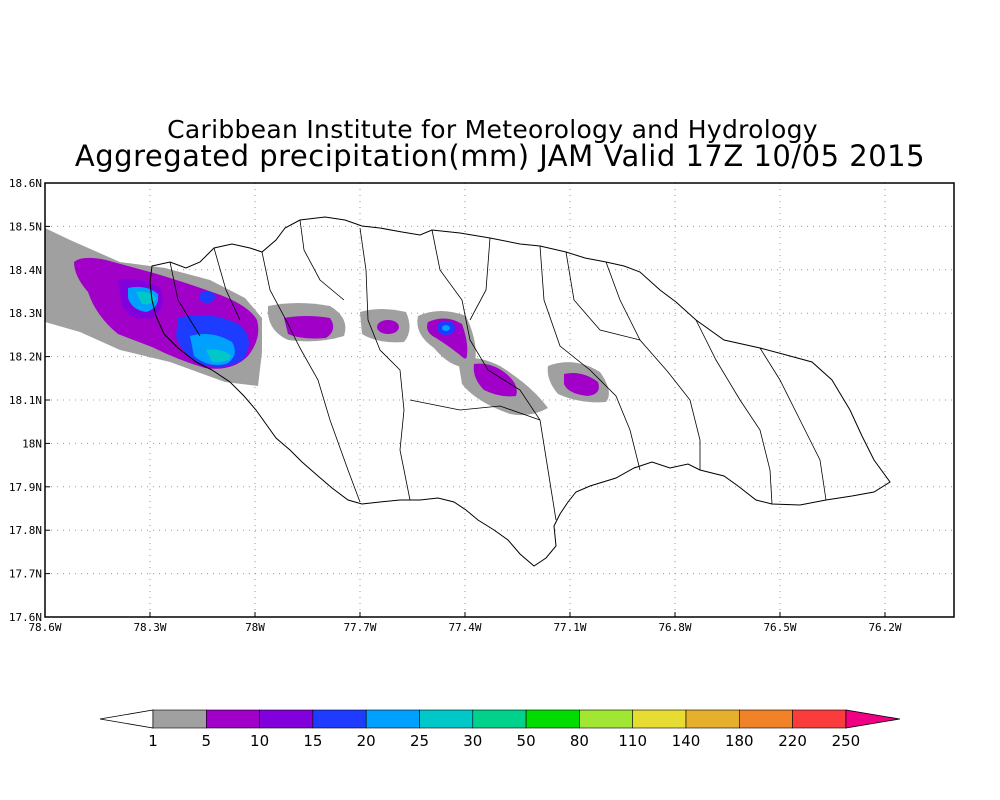 Image resolution: width=1000 pixels, height=800 pixels. I want to click on tick-label-lat: 18.2N, so click(25, 357).